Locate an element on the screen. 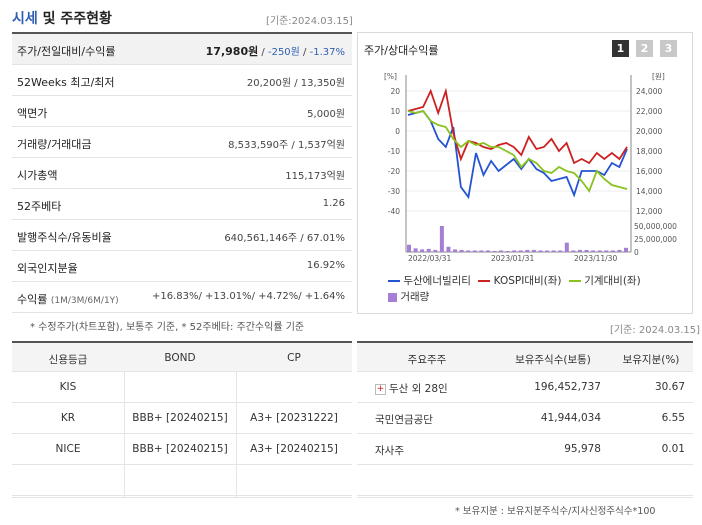 The image size is (702, 525). holder-shares: 41,944,034 is located at coordinates (570, 418).